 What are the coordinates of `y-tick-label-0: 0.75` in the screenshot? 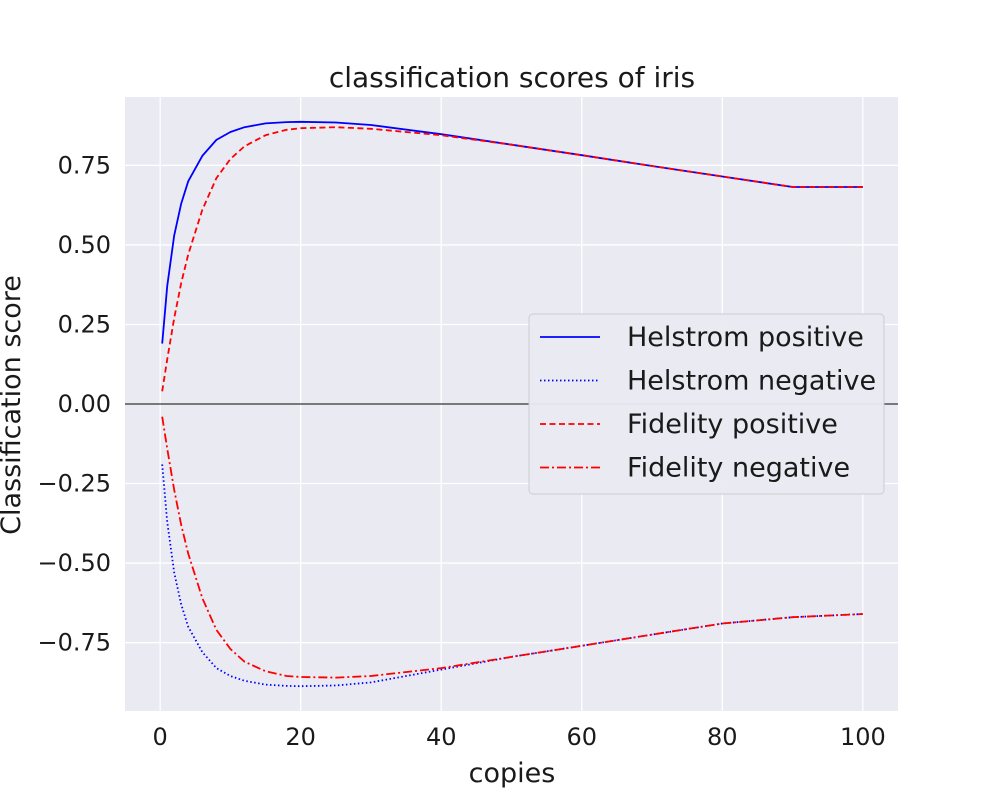 It's located at (84, 165).